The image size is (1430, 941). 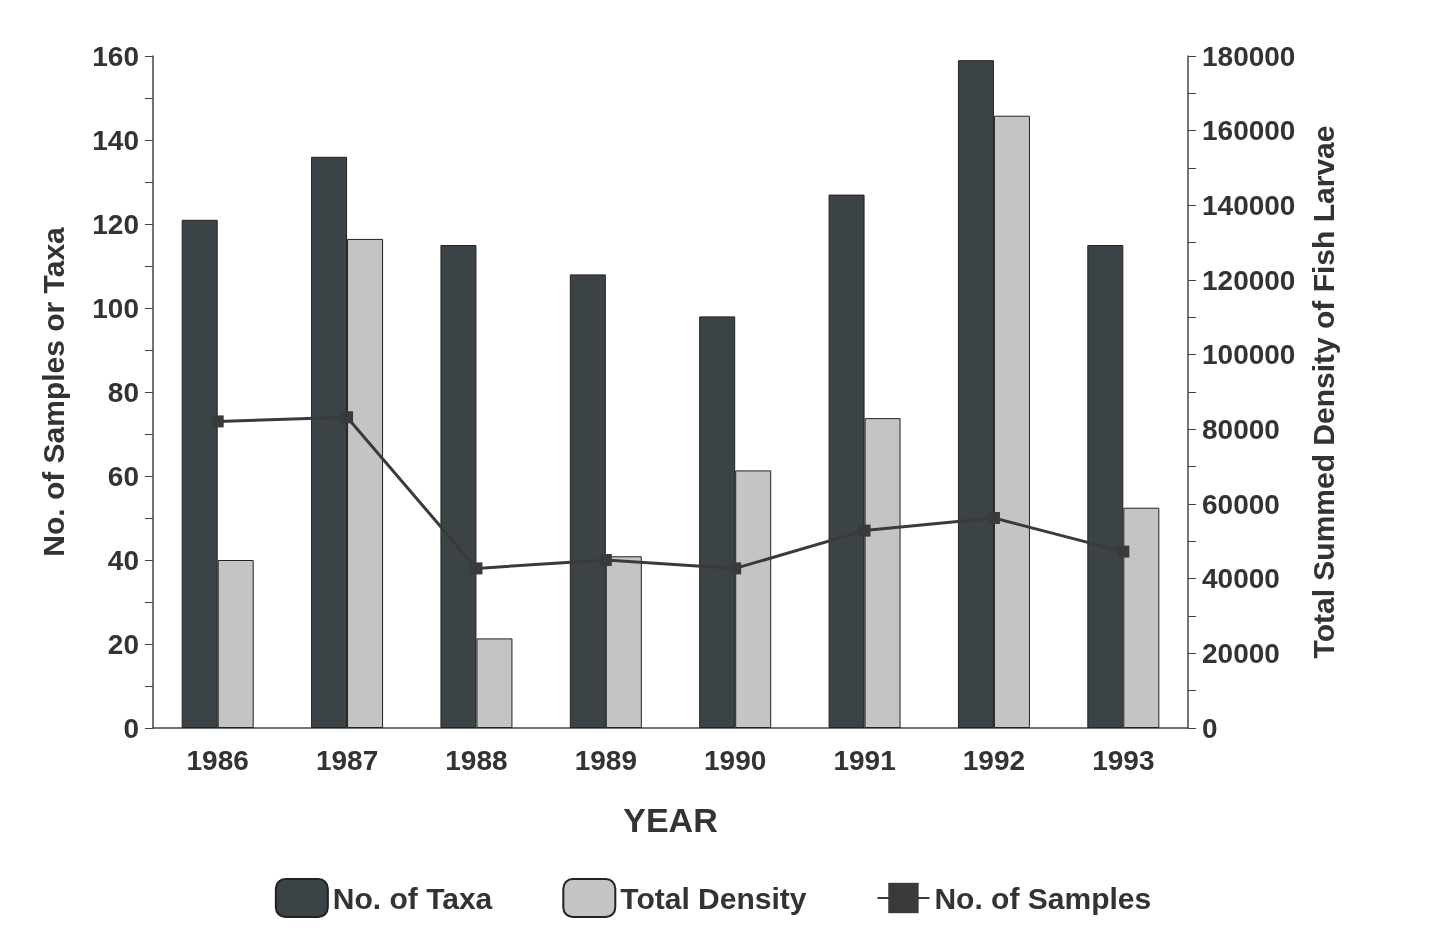 What do you see at coordinates (1241, 579) in the screenshot?
I see `y2-tick-label: 40000` at bounding box center [1241, 579].